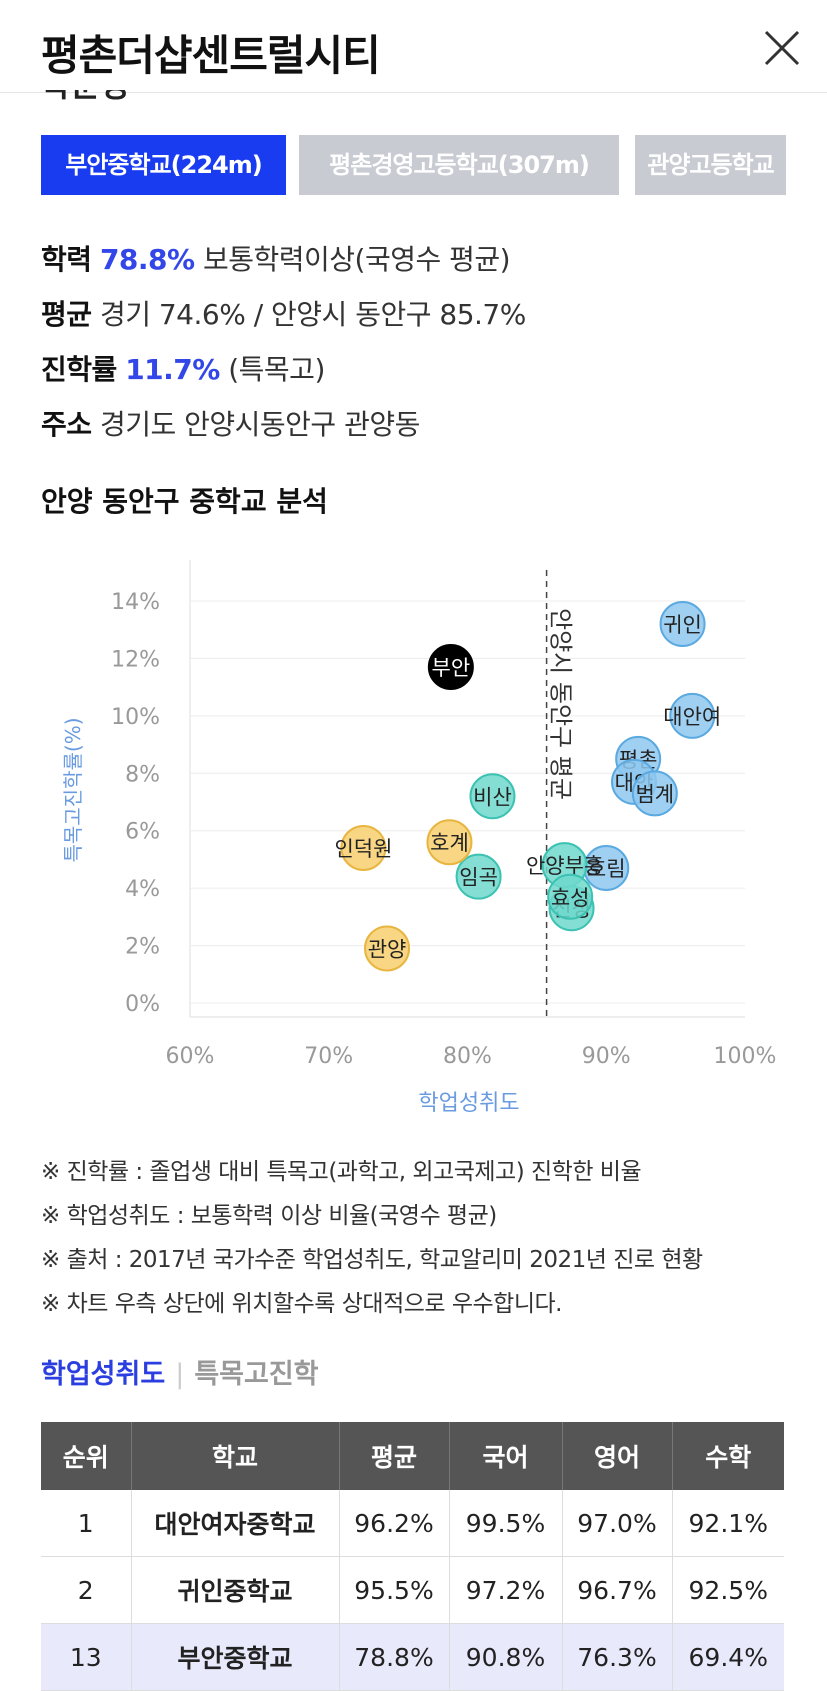  I want to click on y-tick-label: 10%, so click(135, 717).